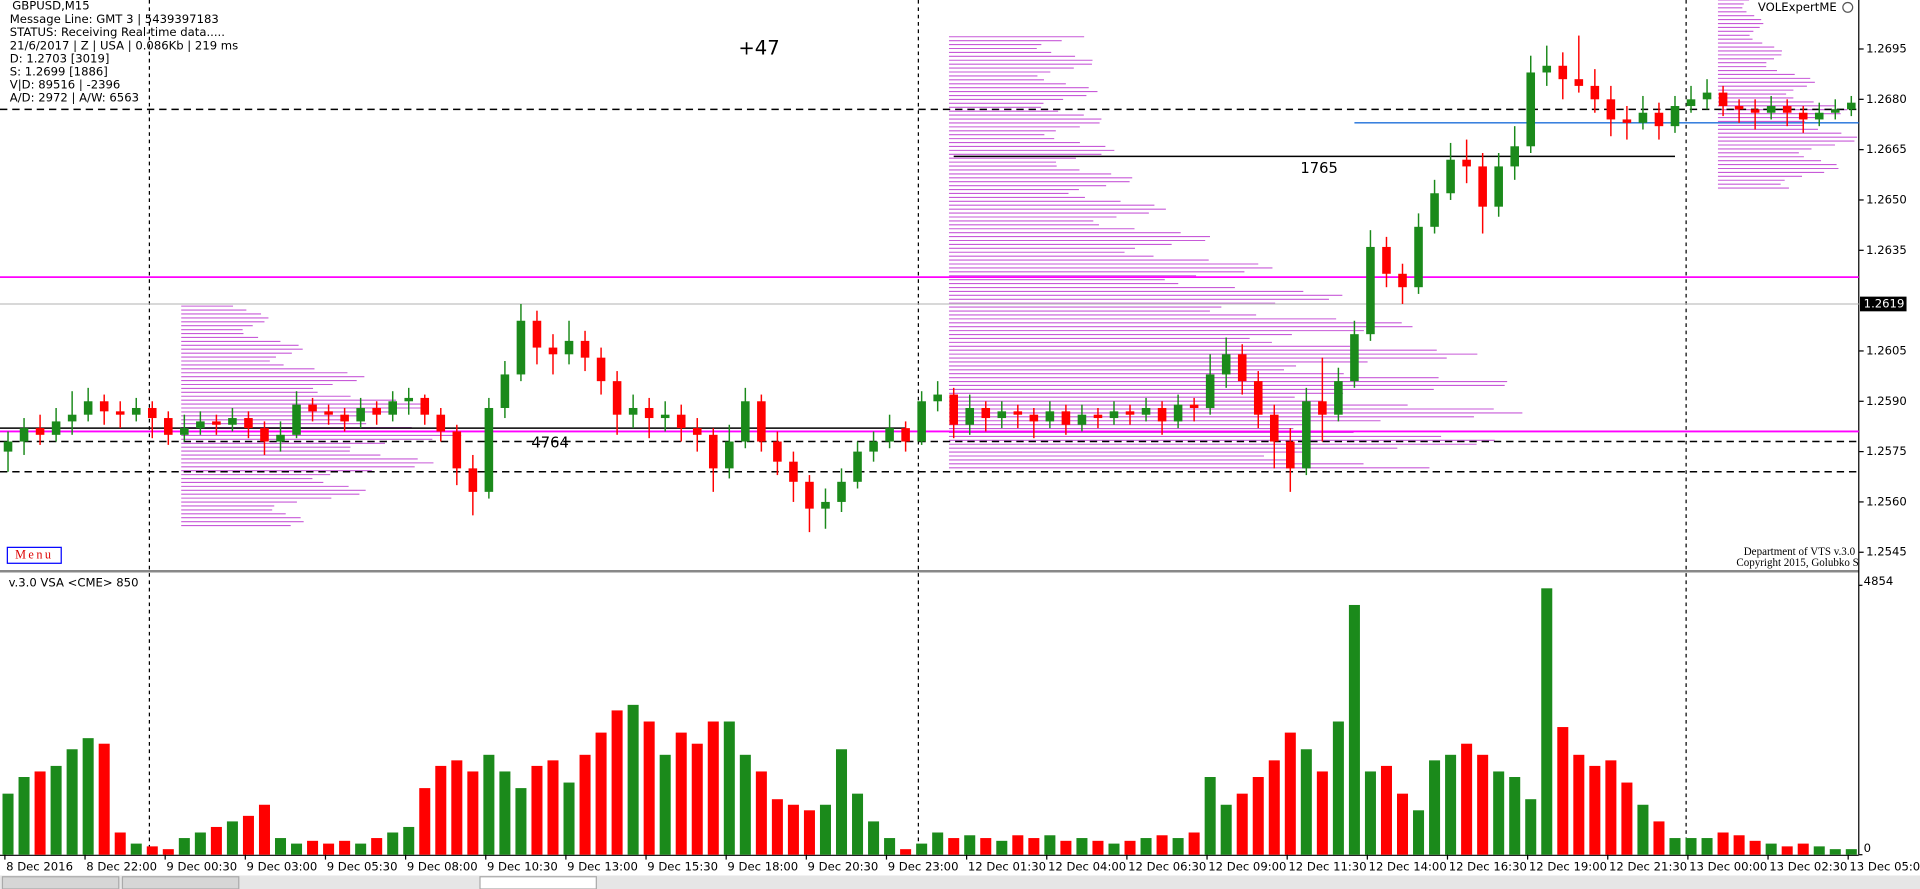  Describe the element at coordinates (1007, 866) in the screenshot. I see `x-tick-label: 12 Dec 01:30` at that location.